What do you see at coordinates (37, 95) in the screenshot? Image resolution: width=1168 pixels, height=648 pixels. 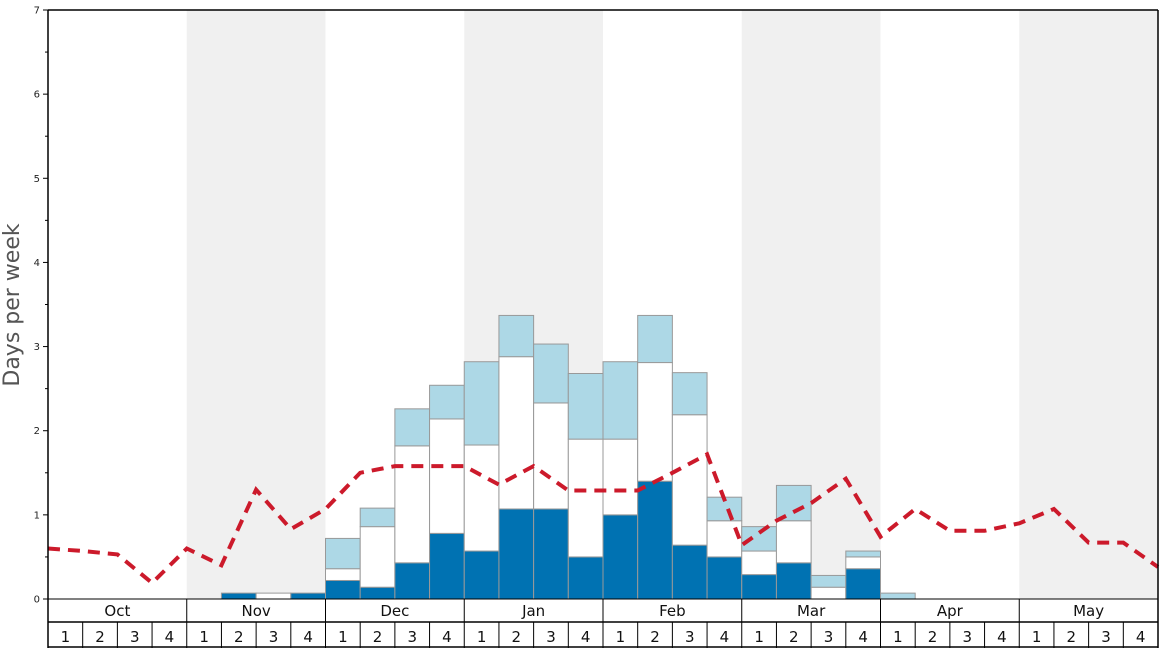 I see `y-tick-label: 6` at bounding box center [37, 95].